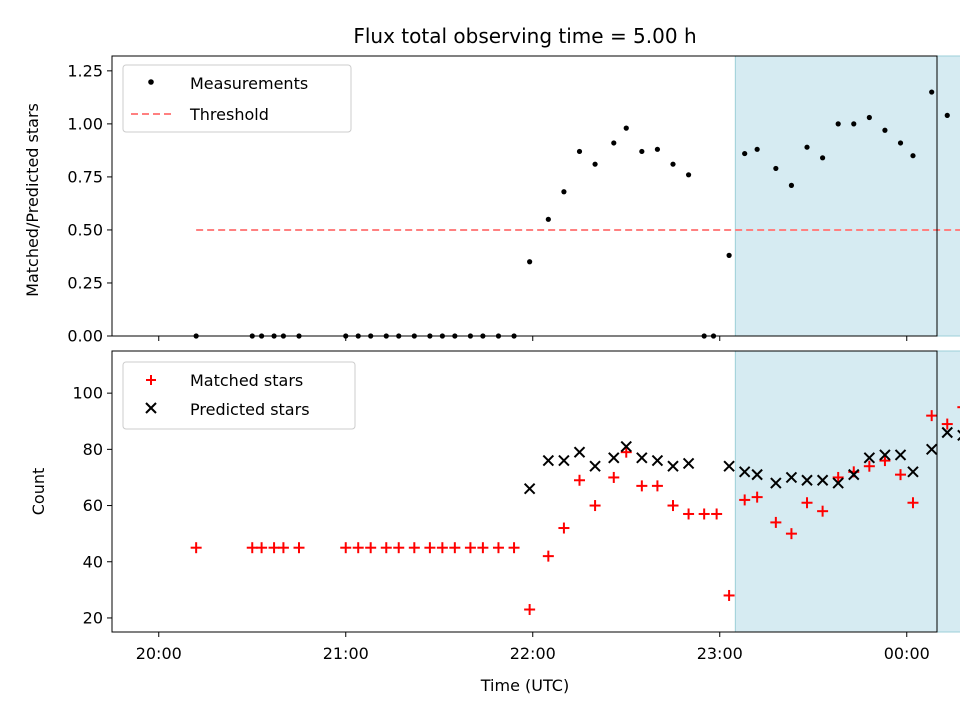  What do you see at coordinates (741, 460) in the screenshot?
I see `predicted-stars-series` at bounding box center [741, 460].